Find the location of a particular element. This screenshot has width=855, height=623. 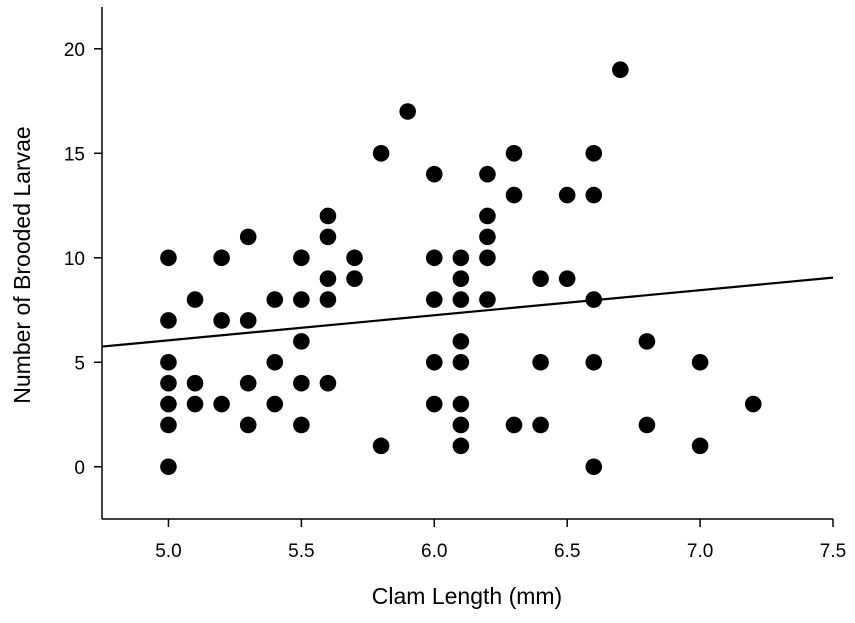

y-tick-label: 5 is located at coordinates (79, 363).